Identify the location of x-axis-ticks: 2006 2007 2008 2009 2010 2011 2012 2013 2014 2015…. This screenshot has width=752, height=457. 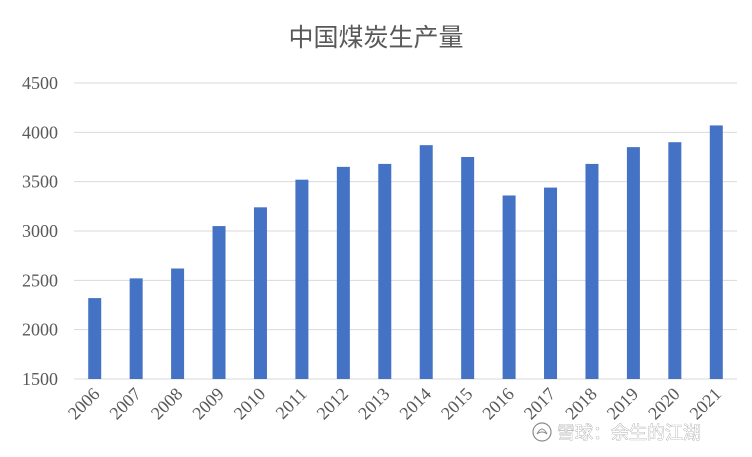
(394, 404).